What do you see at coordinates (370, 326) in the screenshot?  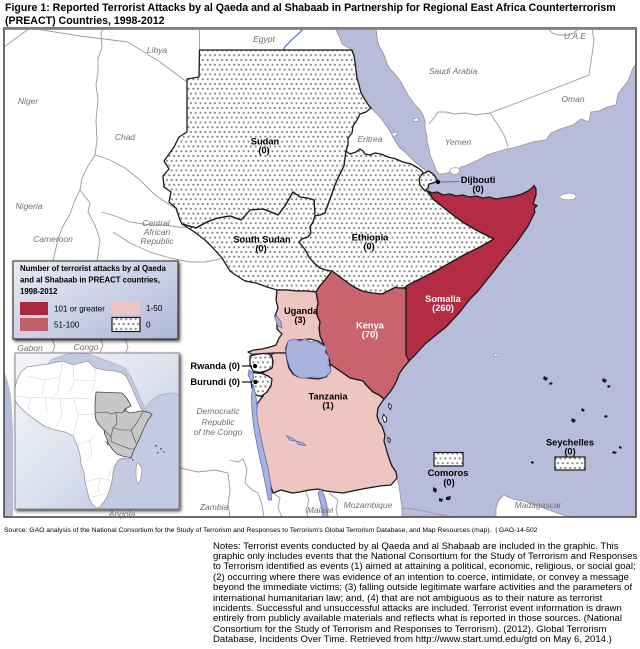 I see `svg-text: Kenya` at bounding box center [370, 326].